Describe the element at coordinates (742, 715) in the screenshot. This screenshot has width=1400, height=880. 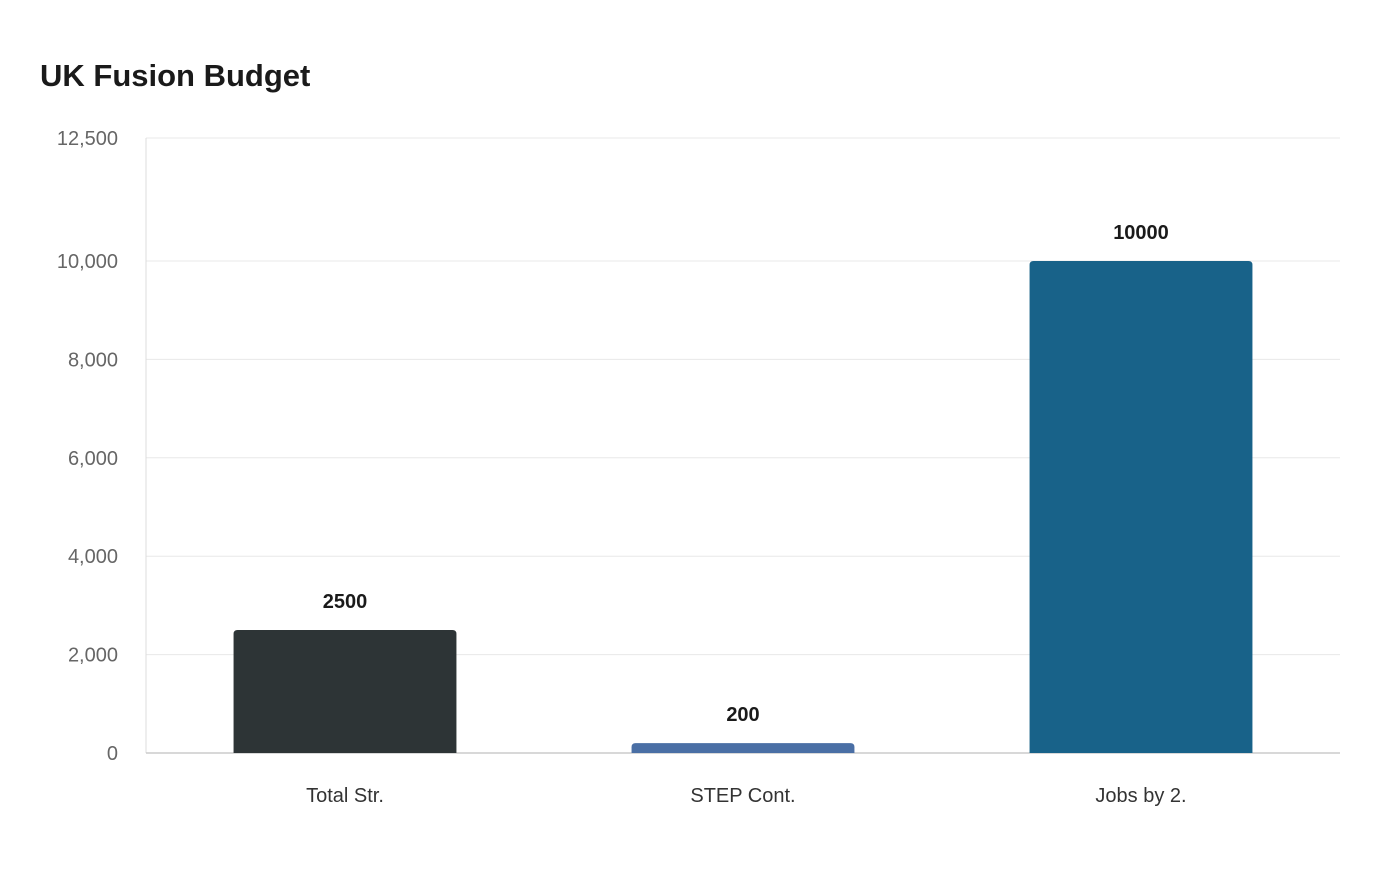
I see `data-label-1: 200` at that location.